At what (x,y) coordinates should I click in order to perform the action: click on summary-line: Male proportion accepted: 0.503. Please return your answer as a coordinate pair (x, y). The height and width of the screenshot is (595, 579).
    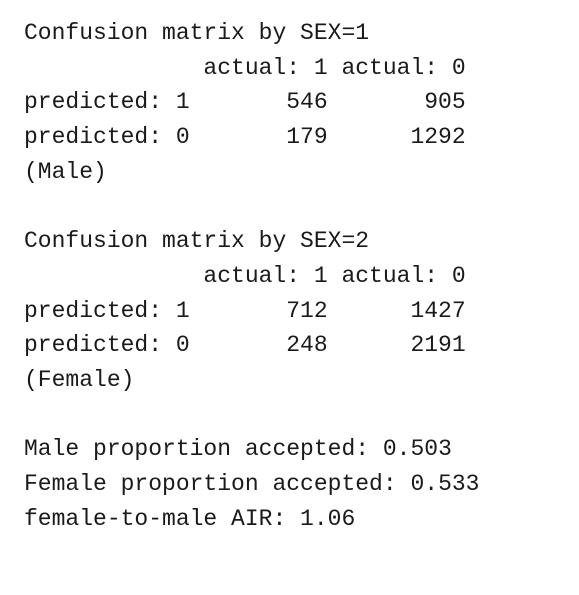
    Looking at the image, I should click on (238, 449).